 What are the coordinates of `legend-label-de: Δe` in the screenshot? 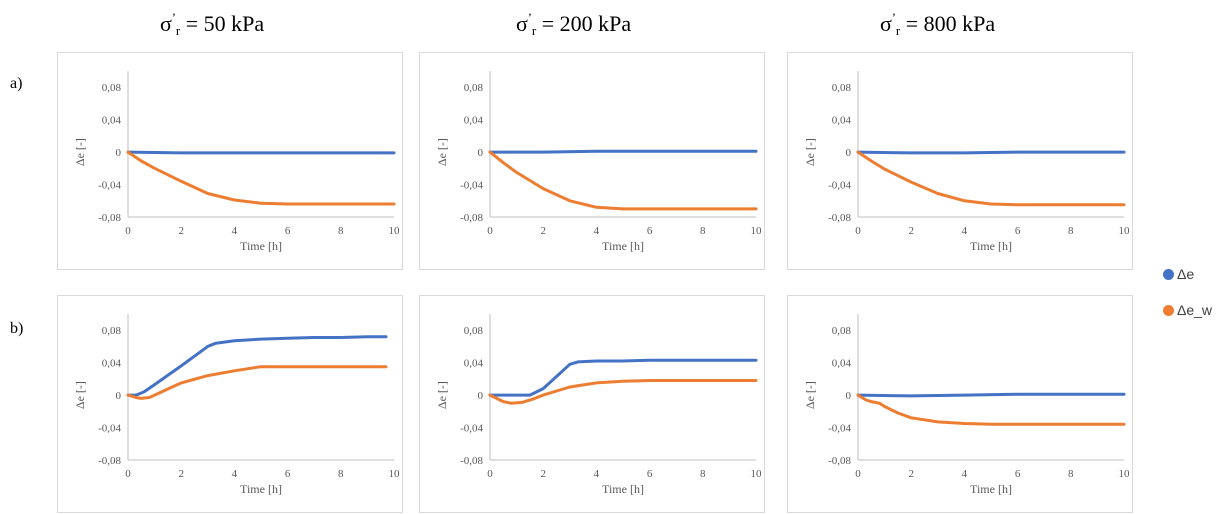 It's located at (1186, 274).